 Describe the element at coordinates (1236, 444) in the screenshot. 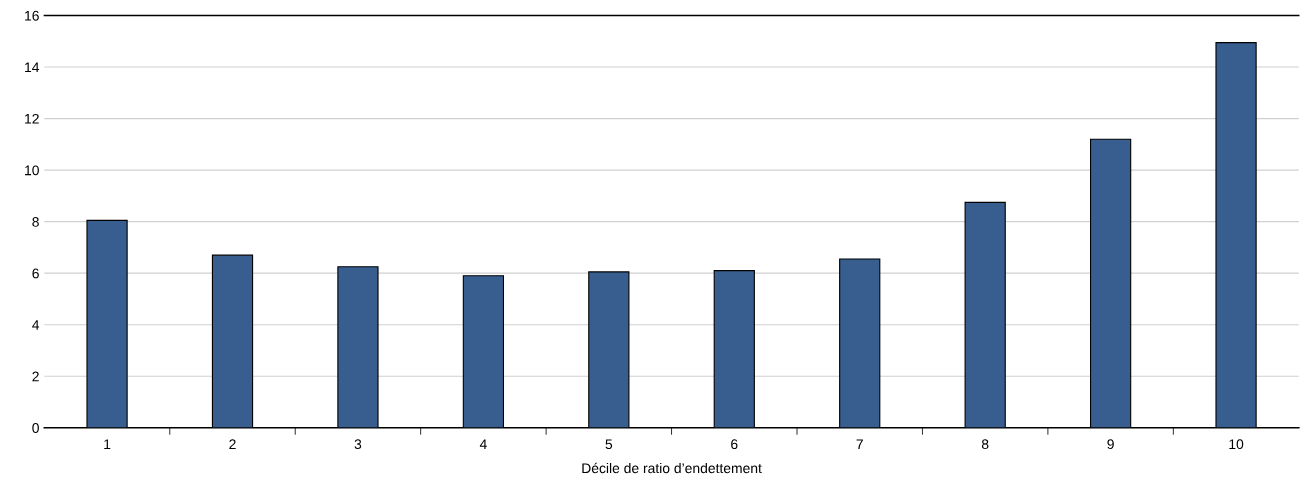

I see `x-tick-label: 10` at that location.